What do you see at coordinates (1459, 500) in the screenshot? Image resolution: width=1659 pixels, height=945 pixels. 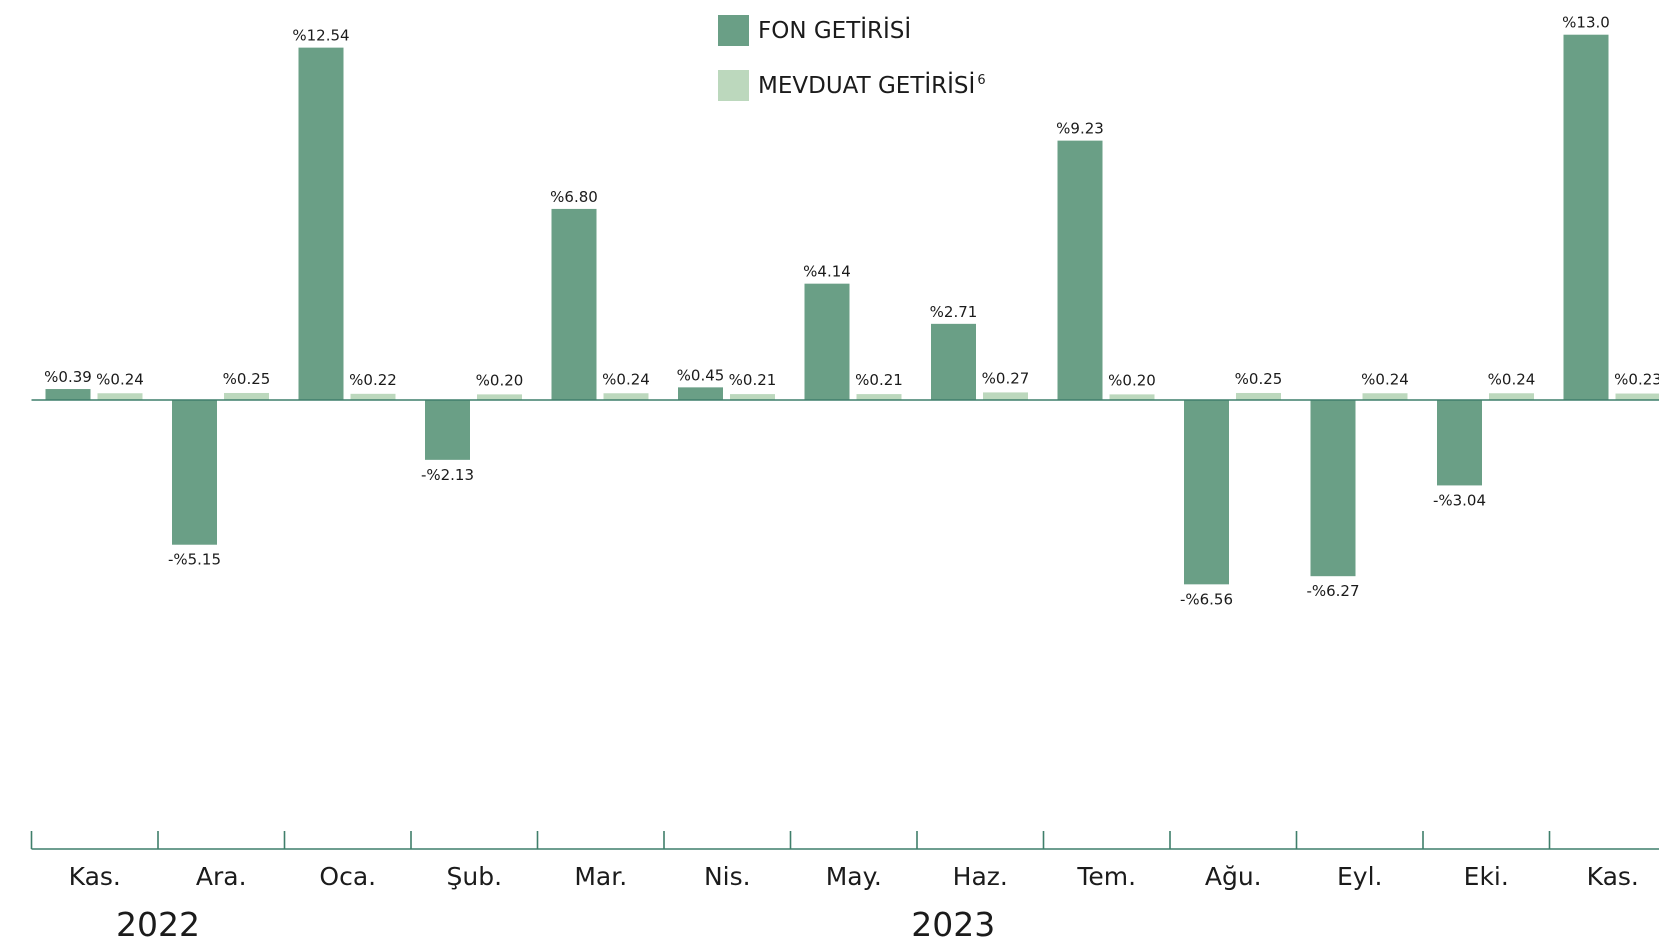 I see `fon-data-label-11: -%3.04` at bounding box center [1459, 500].